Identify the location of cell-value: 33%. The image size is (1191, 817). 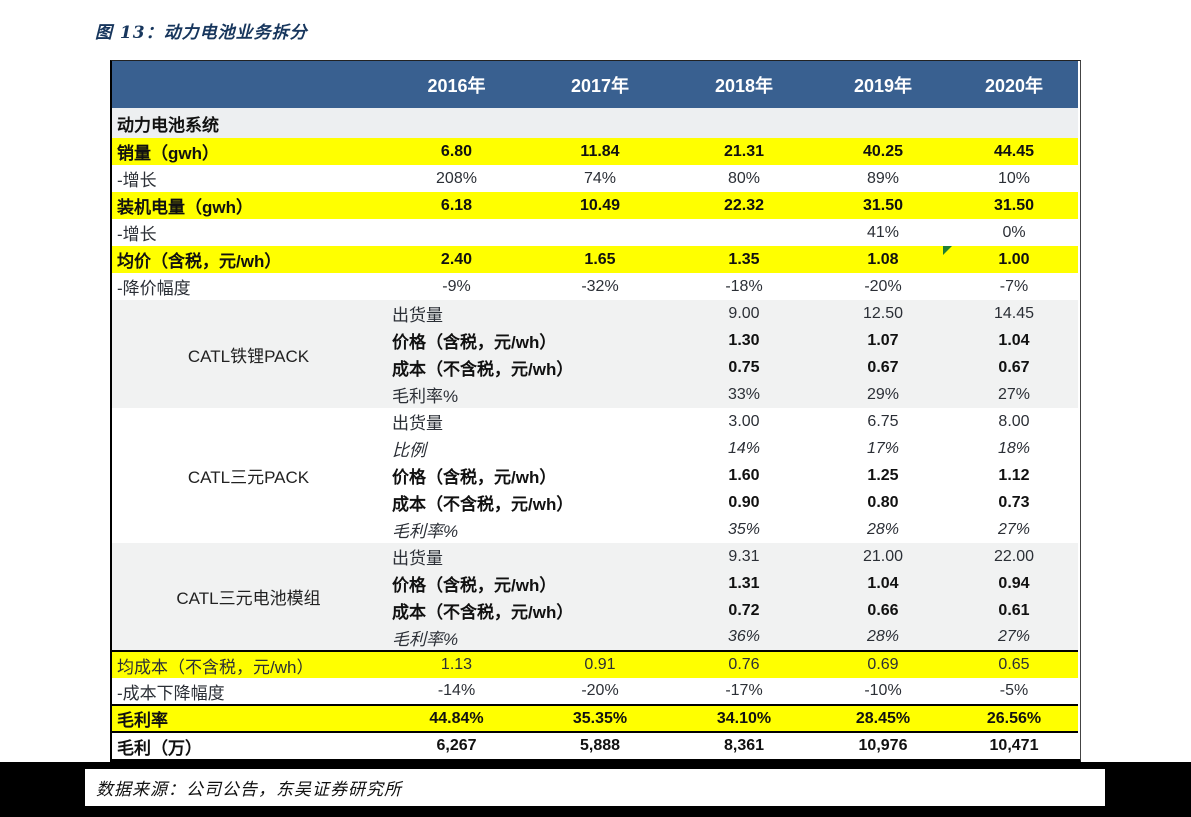
(744, 394).